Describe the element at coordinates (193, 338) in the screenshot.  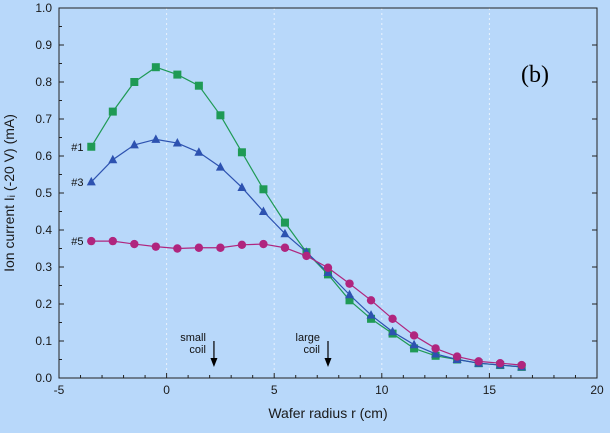
I see `coil-label-line: small` at that location.